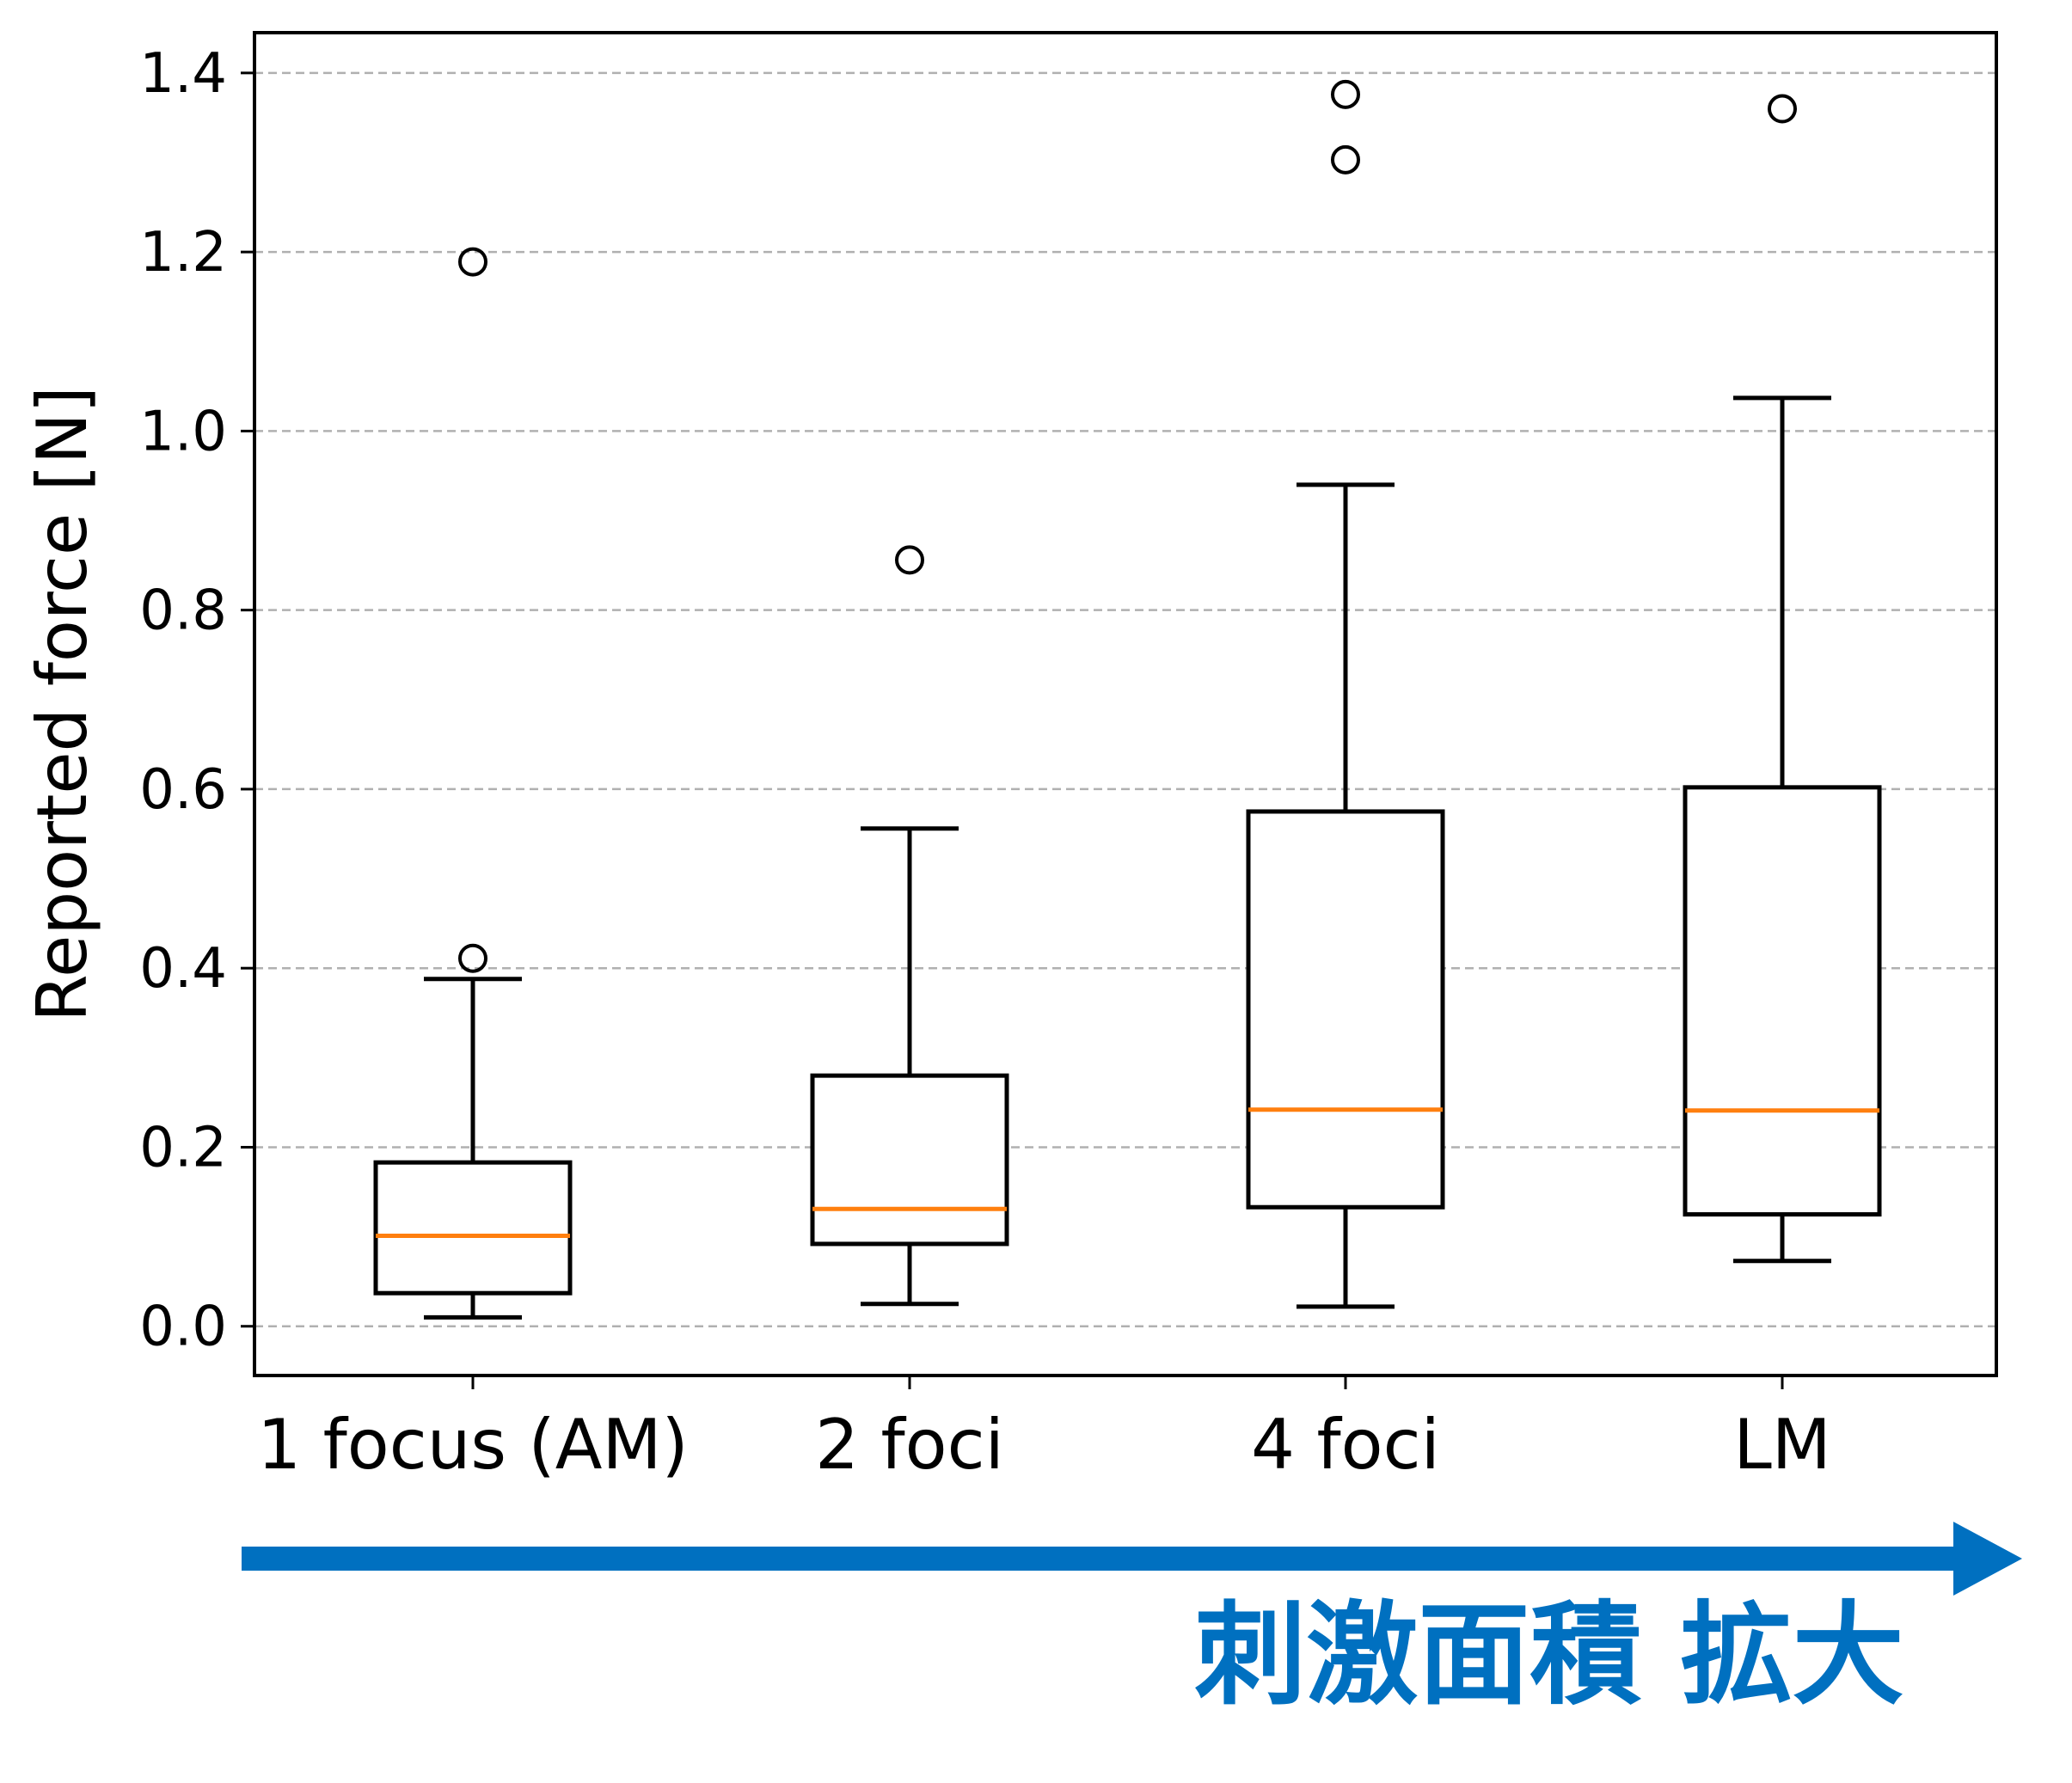  I want to click on x-tick-label: LM, so click(1782, 1445).